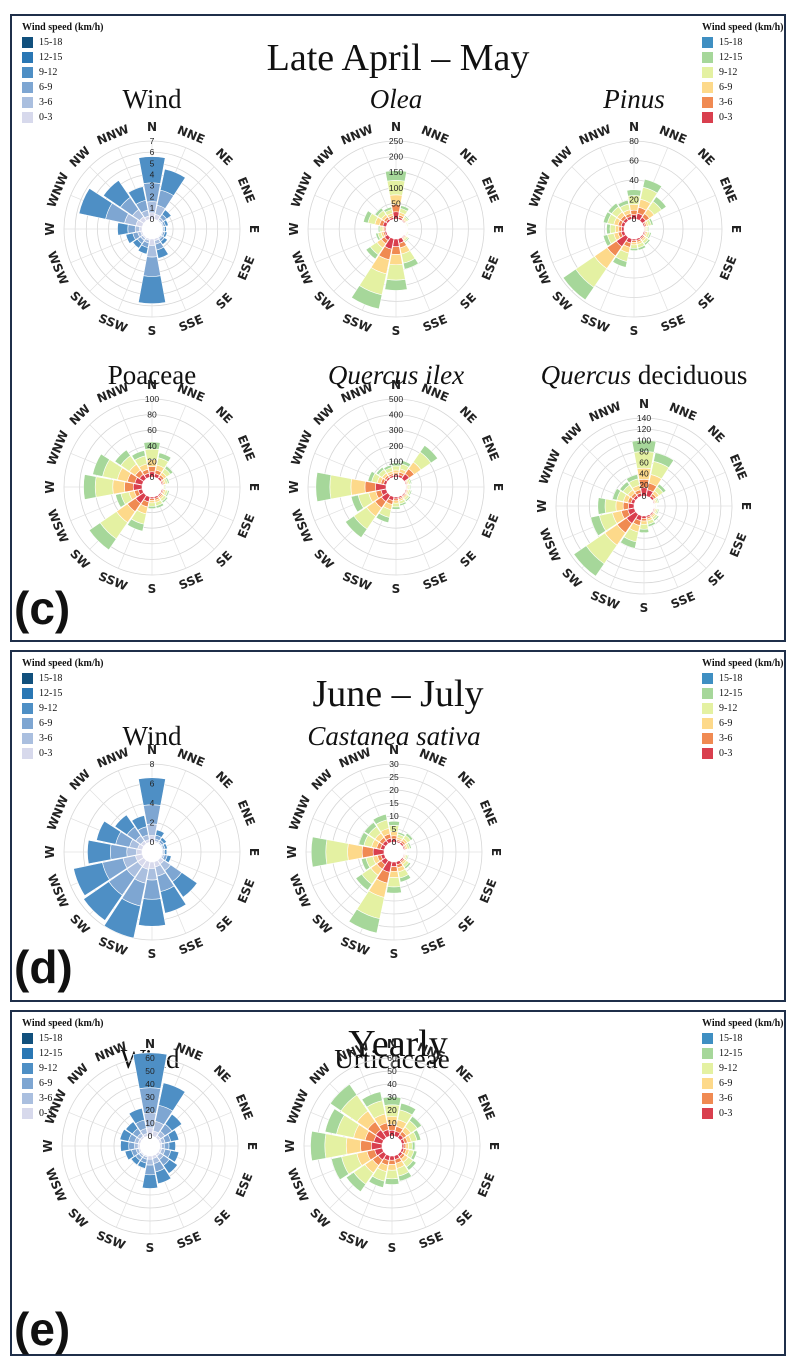 The image size is (787, 1358). I want to click on legend-label: 15-18, so click(731, 42).